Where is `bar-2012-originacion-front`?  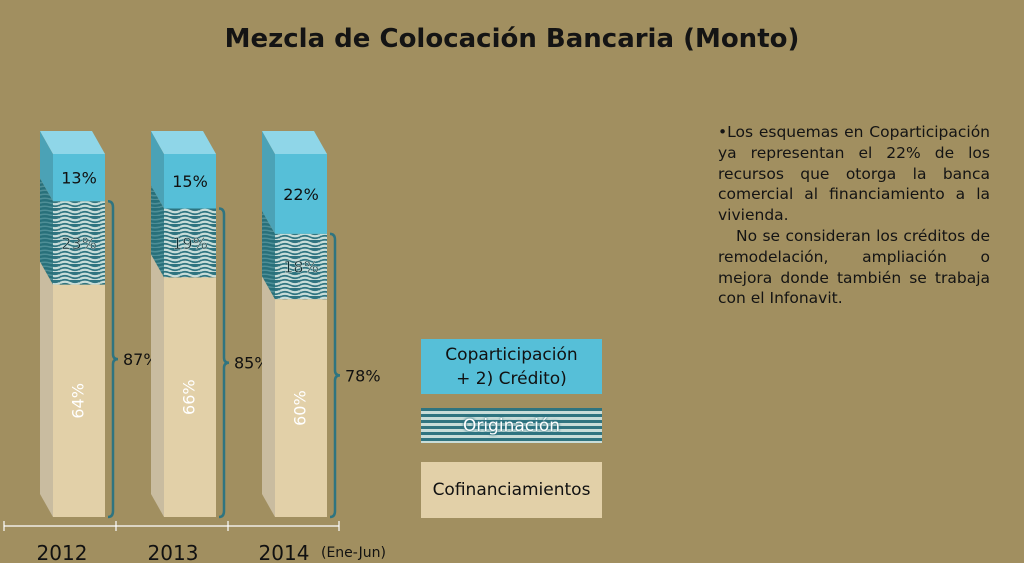 bar-2012-originacion-front is located at coordinates (79, 243).